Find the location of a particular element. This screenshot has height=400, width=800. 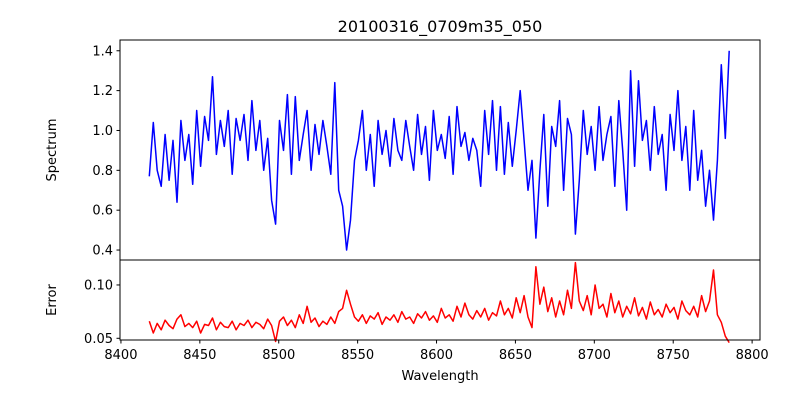

xtick: 8700 is located at coordinates (594, 351).